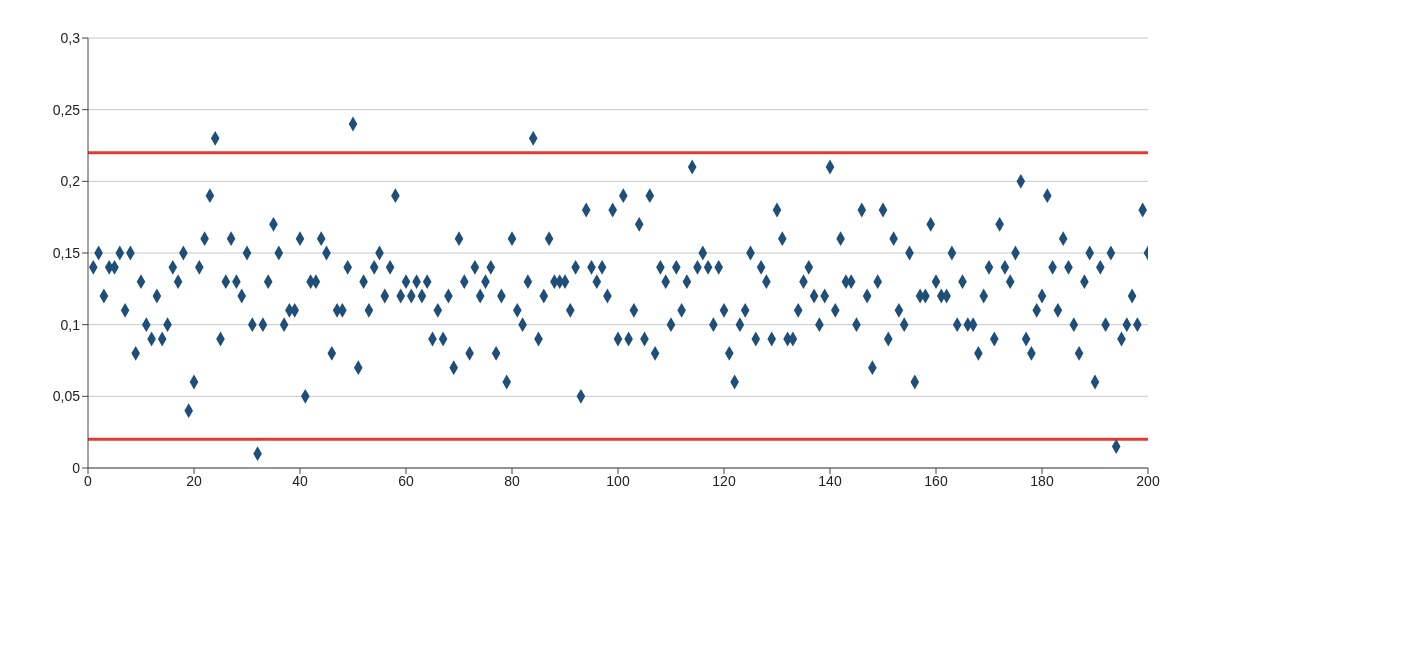  Describe the element at coordinates (88, 480) in the screenshot. I see `x-tick-label: 0` at that location.